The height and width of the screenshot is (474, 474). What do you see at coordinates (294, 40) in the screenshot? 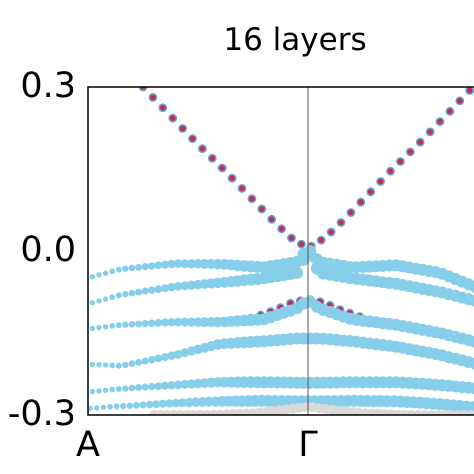
I see `chart-title: 16 layers` at bounding box center [294, 40].